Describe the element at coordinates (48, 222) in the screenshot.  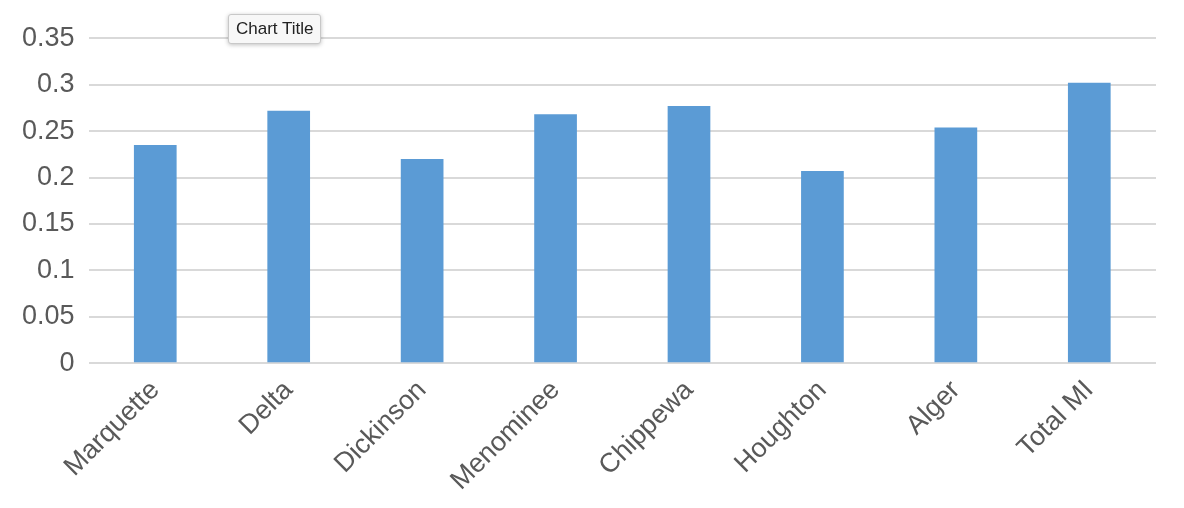
I see `y-tick-label: 0.15` at that location.